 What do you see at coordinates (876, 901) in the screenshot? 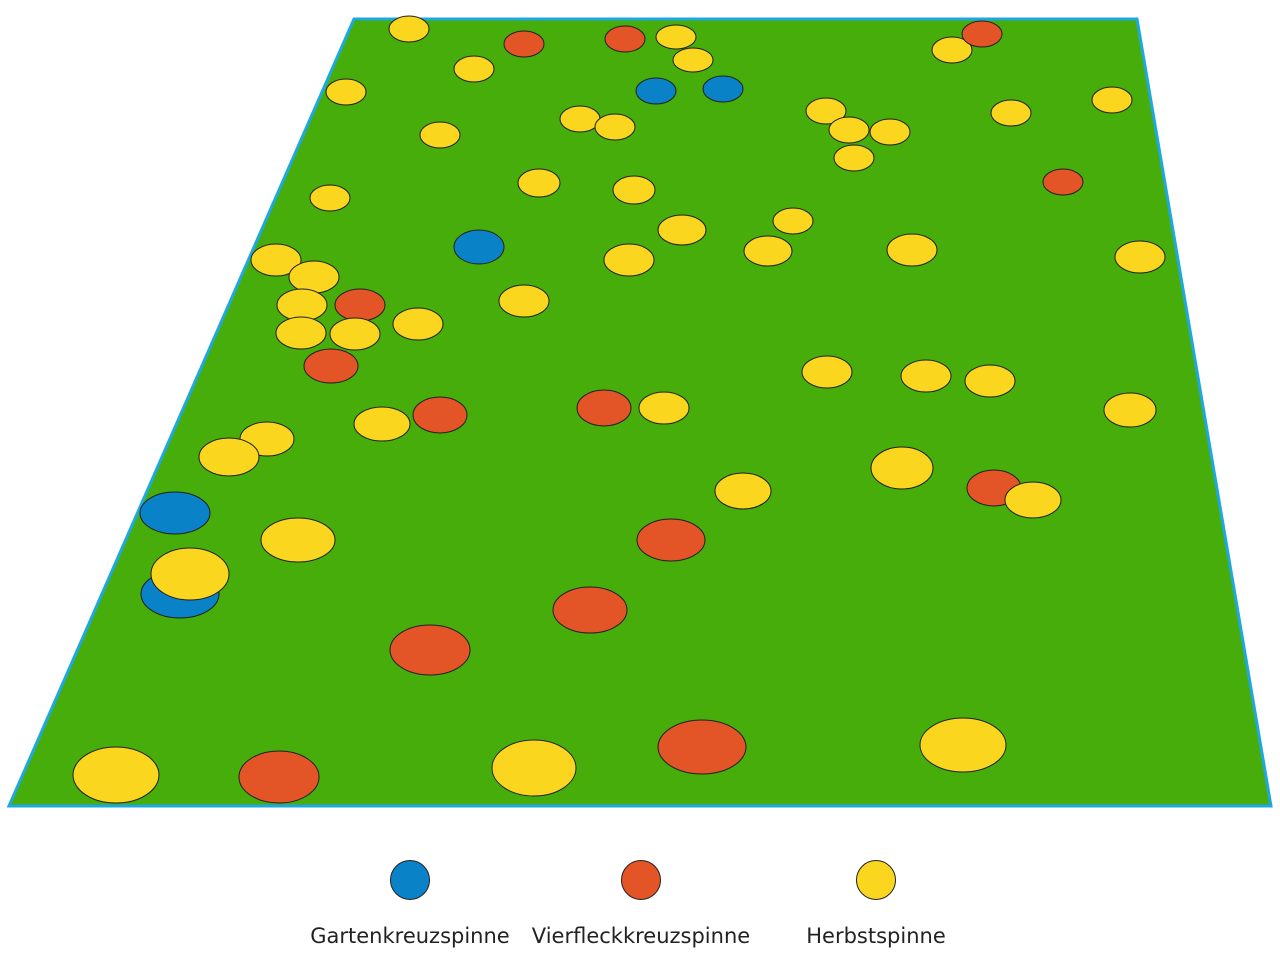
I see `legend-item-herbstspinne: Herbstspinne` at bounding box center [876, 901].